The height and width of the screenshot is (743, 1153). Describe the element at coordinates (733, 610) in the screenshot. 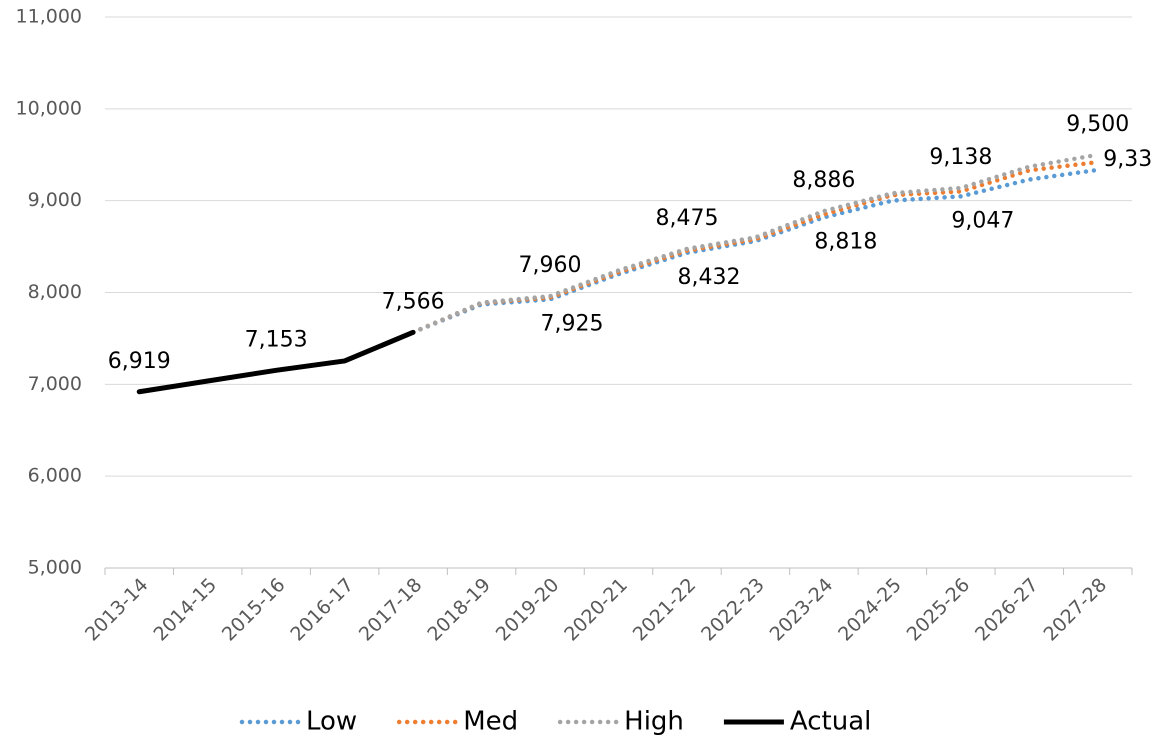

I see `x-tick-label: 2022-23` at that location.